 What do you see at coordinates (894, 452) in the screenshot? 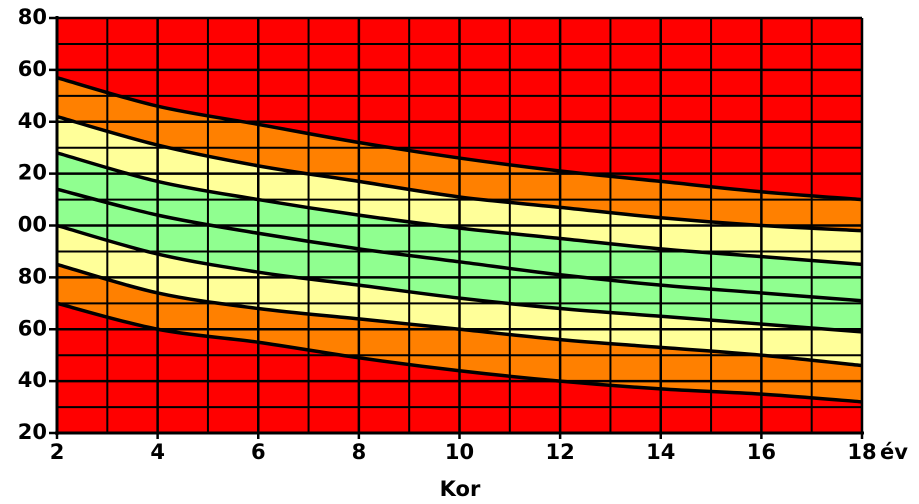
I see `x-unit: év` at bounding box center [894, 452].